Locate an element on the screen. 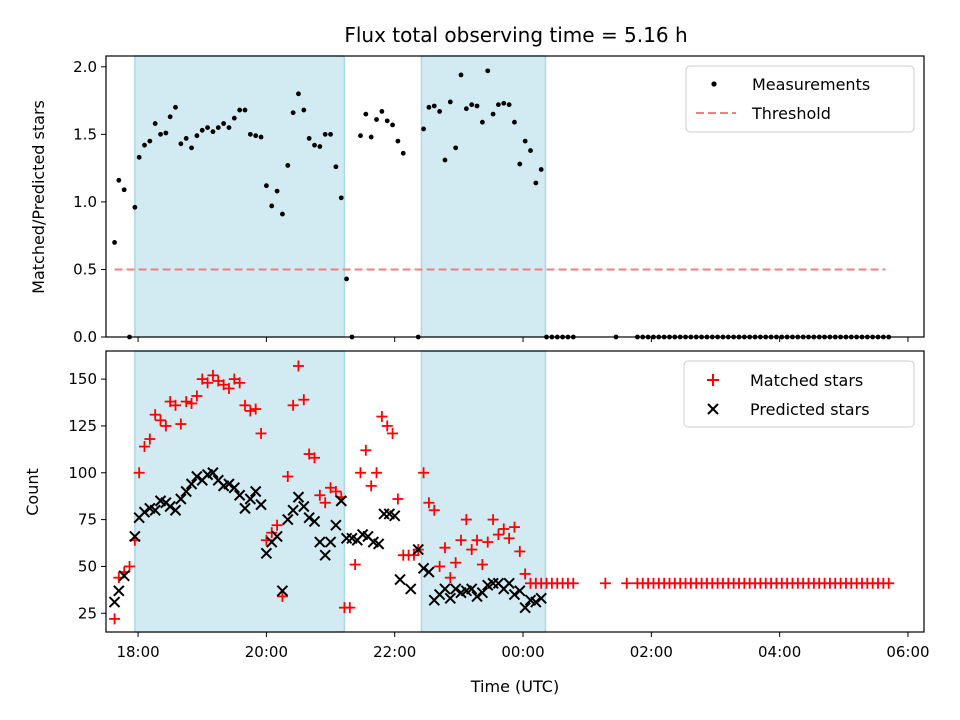 The image size is (960, 720). y-tick-label: 0.5 is located at coordinates (85, 269).